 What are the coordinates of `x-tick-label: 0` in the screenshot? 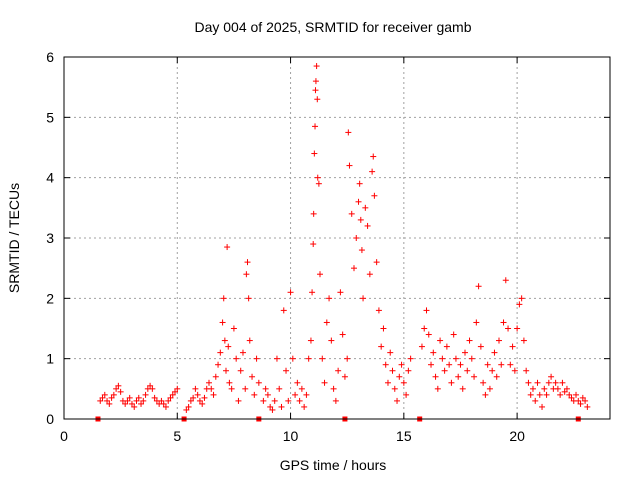 It's located at (64, 436).